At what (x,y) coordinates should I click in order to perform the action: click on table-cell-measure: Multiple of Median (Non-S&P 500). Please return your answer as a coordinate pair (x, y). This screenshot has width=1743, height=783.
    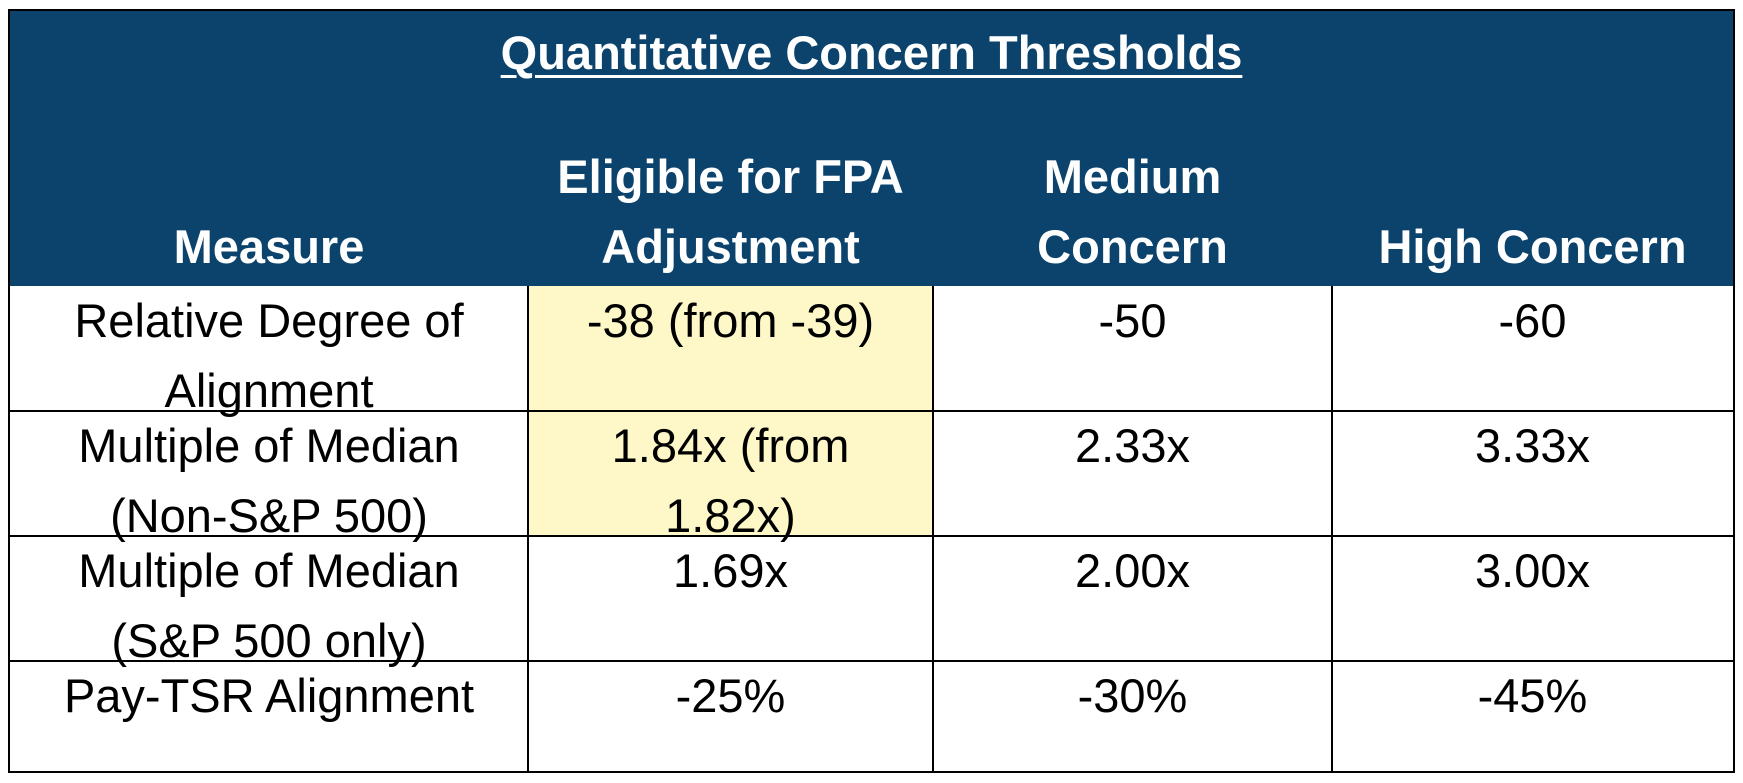
    Looking at the image, I should click on (269, 480).